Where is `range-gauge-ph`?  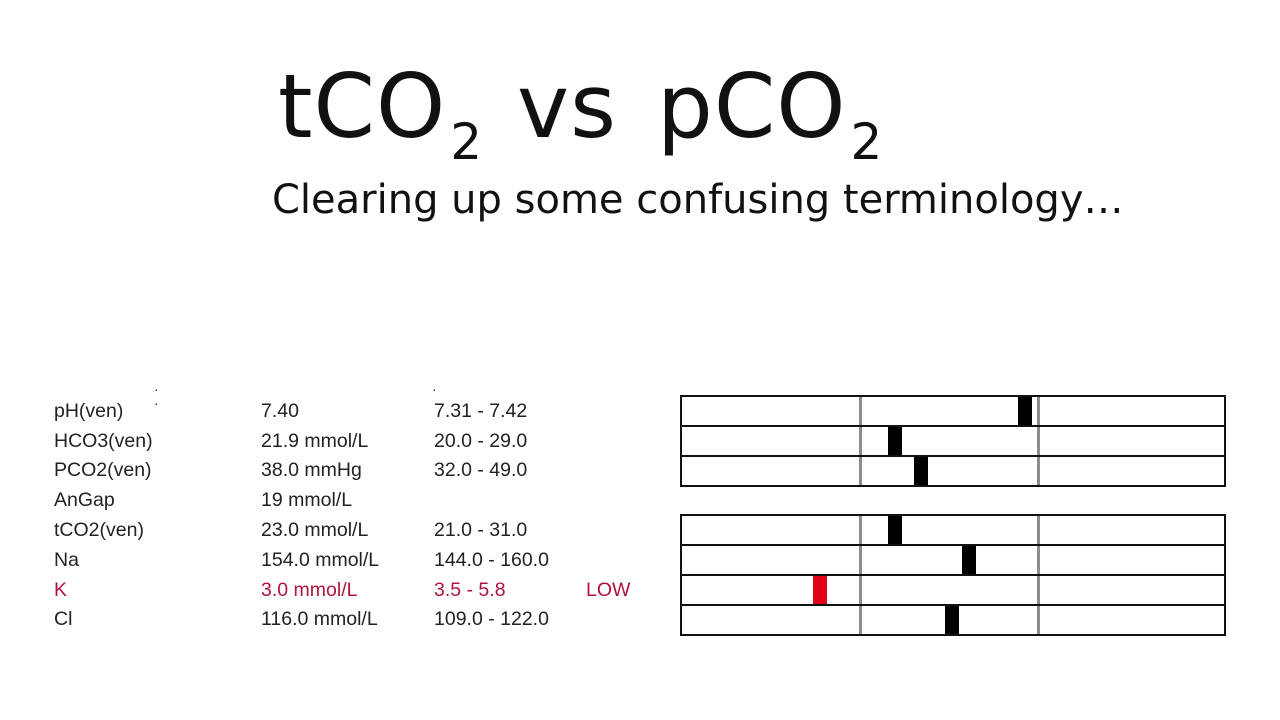
range-gauge-ph is located at coordinates (953, 412).